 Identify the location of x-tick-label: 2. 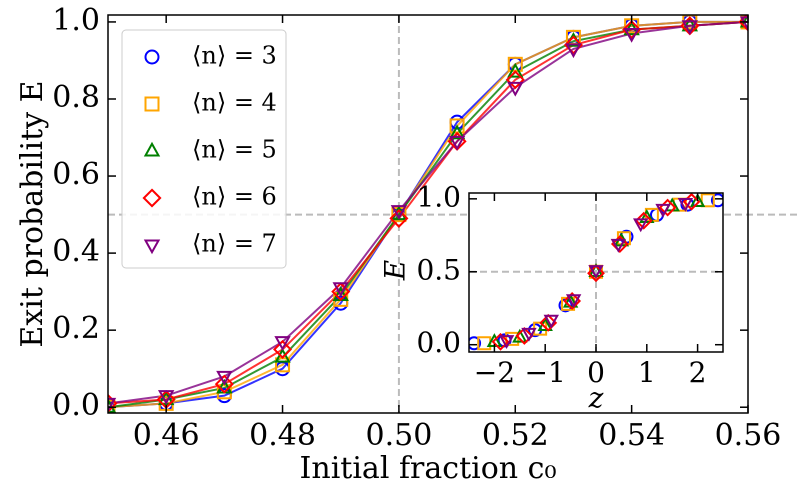
(698, 372).